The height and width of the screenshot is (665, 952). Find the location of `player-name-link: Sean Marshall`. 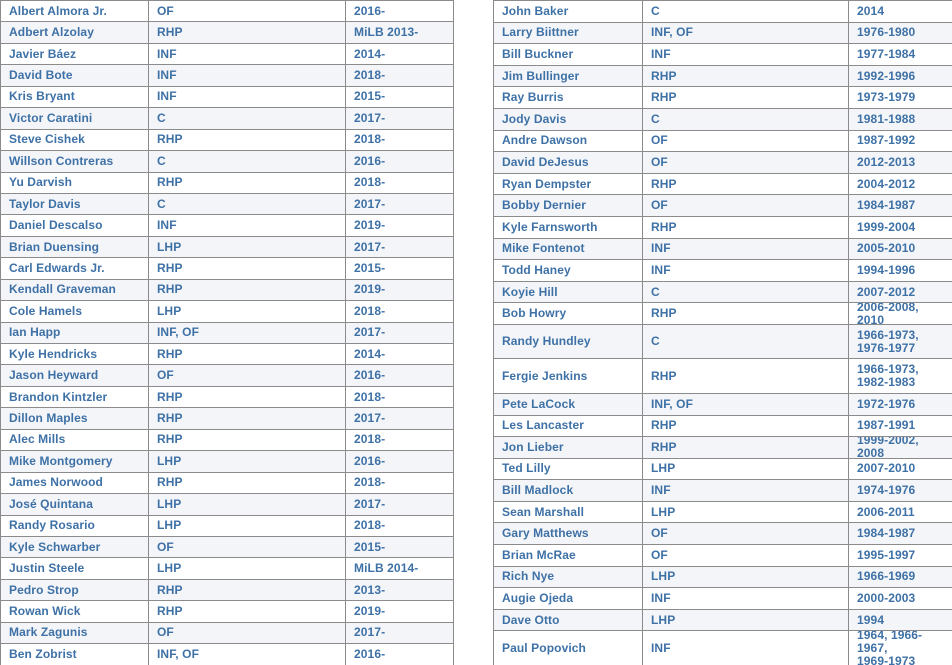

player-name-link: Sean Marshall is located at coordinates (568, 512).